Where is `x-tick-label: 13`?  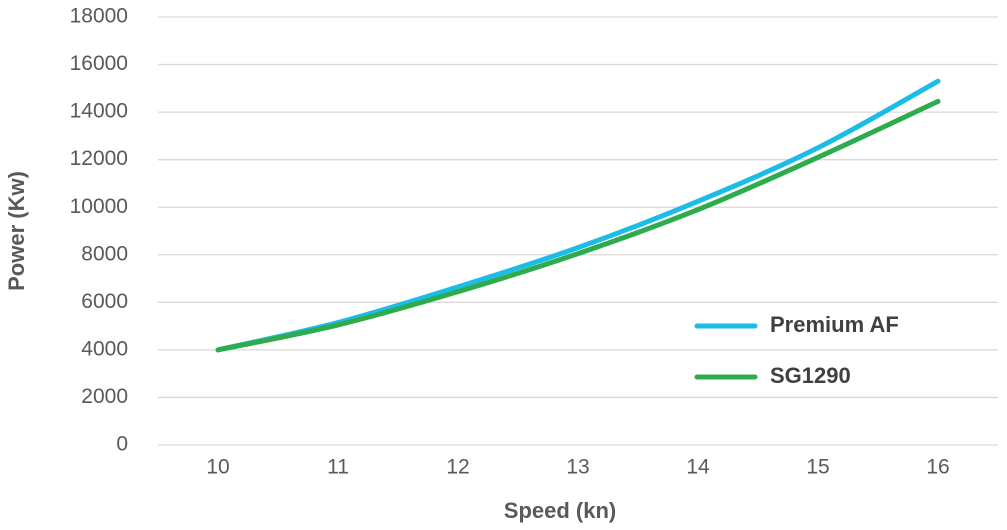
x-tick-label: 13 is located at coordinates (577, 467).